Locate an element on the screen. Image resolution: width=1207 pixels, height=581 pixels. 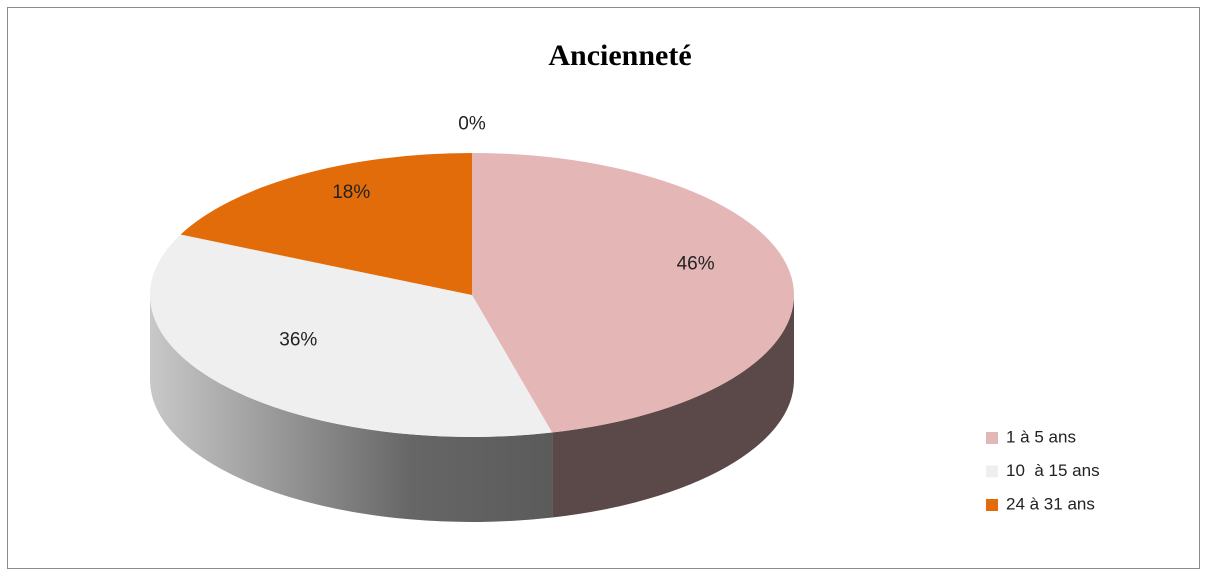
data-label: 36% is located at coordinates (298, 339).